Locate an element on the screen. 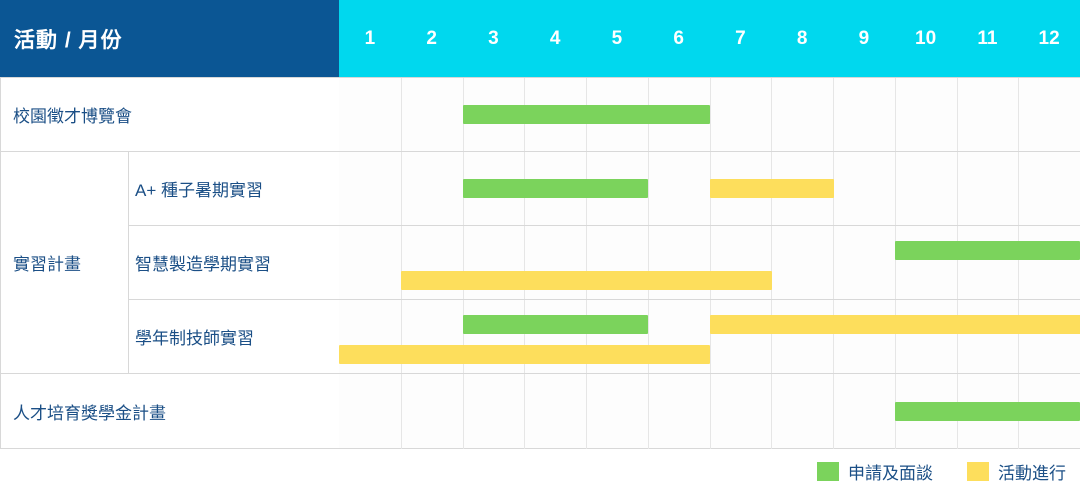 Image resolution: width=1080 pixels, height=494 pixels. yellow-swatch is located at coordinates (978, 471).